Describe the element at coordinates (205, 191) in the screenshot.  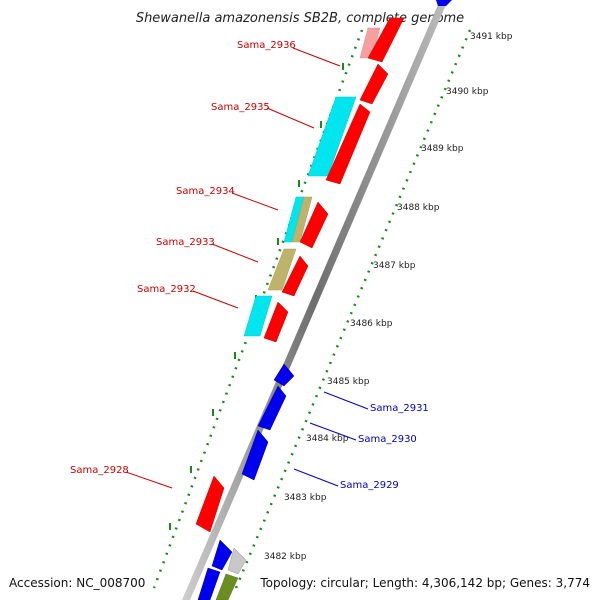
I see `gene-label: Sama_2934` at that location.